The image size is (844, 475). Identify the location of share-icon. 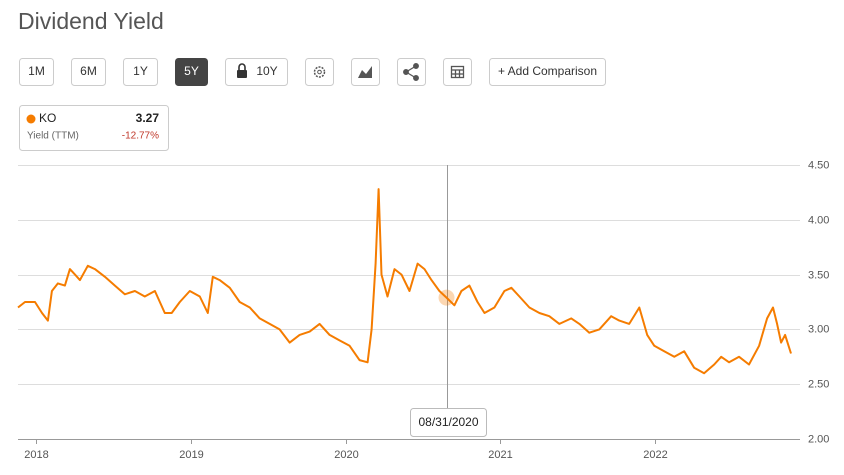
(411, 72).